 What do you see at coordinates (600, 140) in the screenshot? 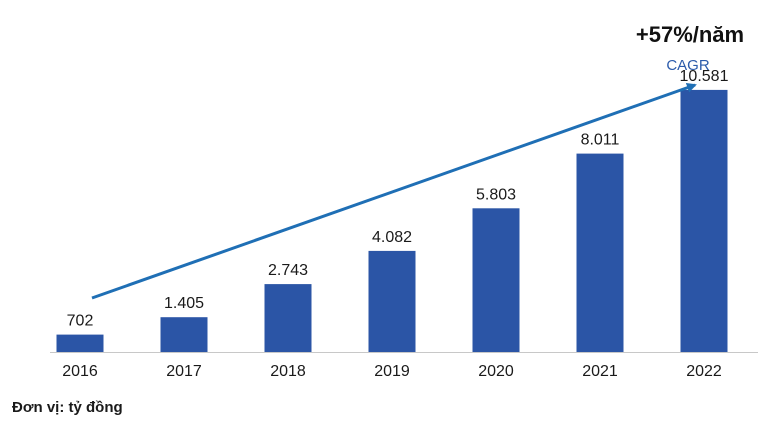
I see `bar-value-label-2021: 8.011` at bounding box center [600, 140].